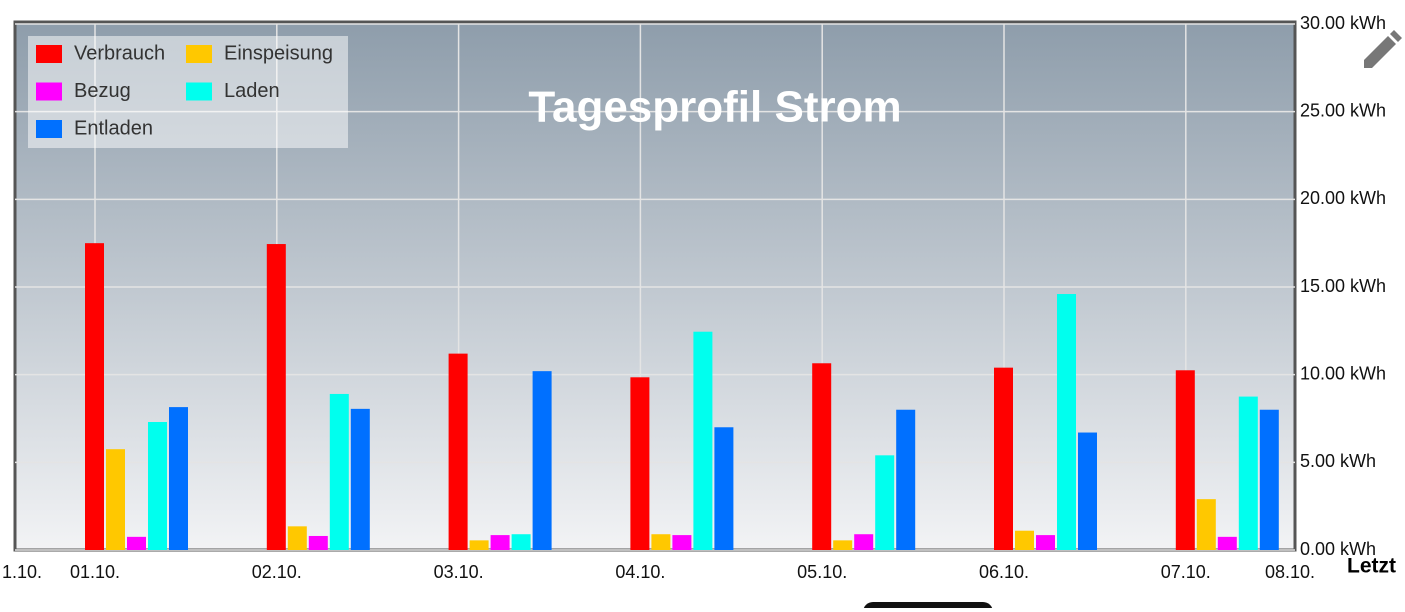 The width and height of the screenshot is (1405, 612). I want to click on legend-label: Bezug, so click(102, 91).